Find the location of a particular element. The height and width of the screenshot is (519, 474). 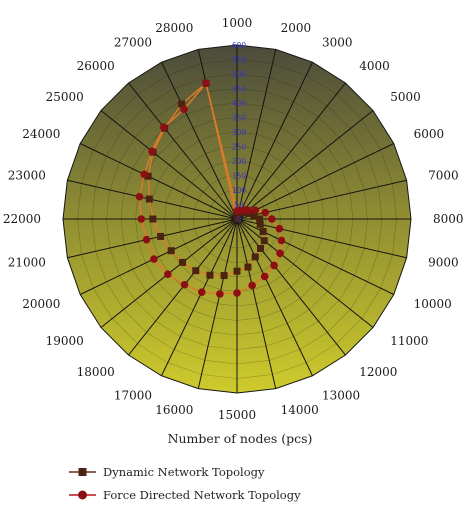

category-label: 7000 is located at coordinates (443, 175).